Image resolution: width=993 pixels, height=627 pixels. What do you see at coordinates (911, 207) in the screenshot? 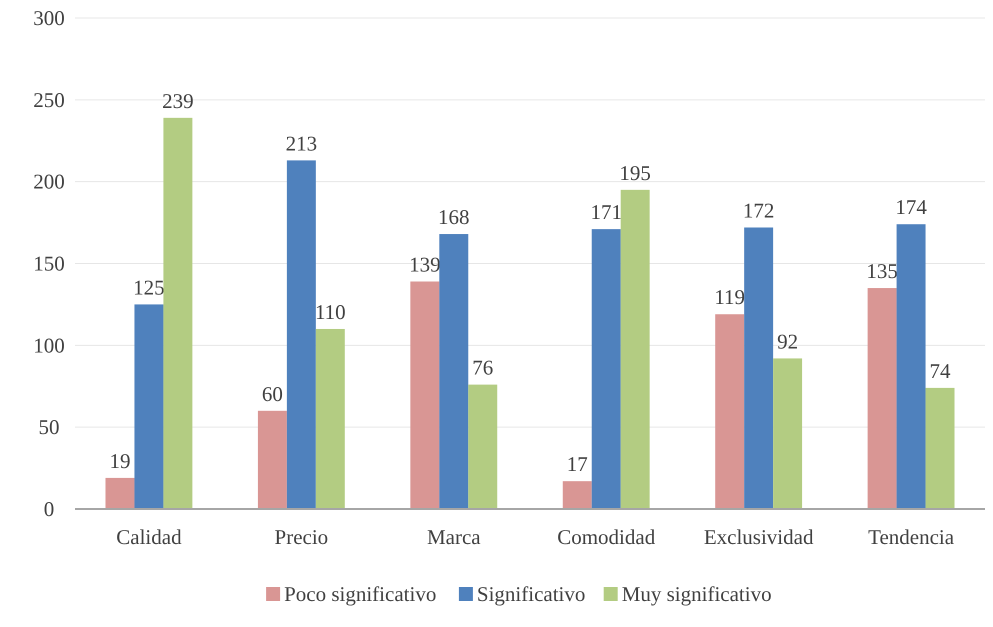
I see `data-label: 174` at bounding box center [911, 207].